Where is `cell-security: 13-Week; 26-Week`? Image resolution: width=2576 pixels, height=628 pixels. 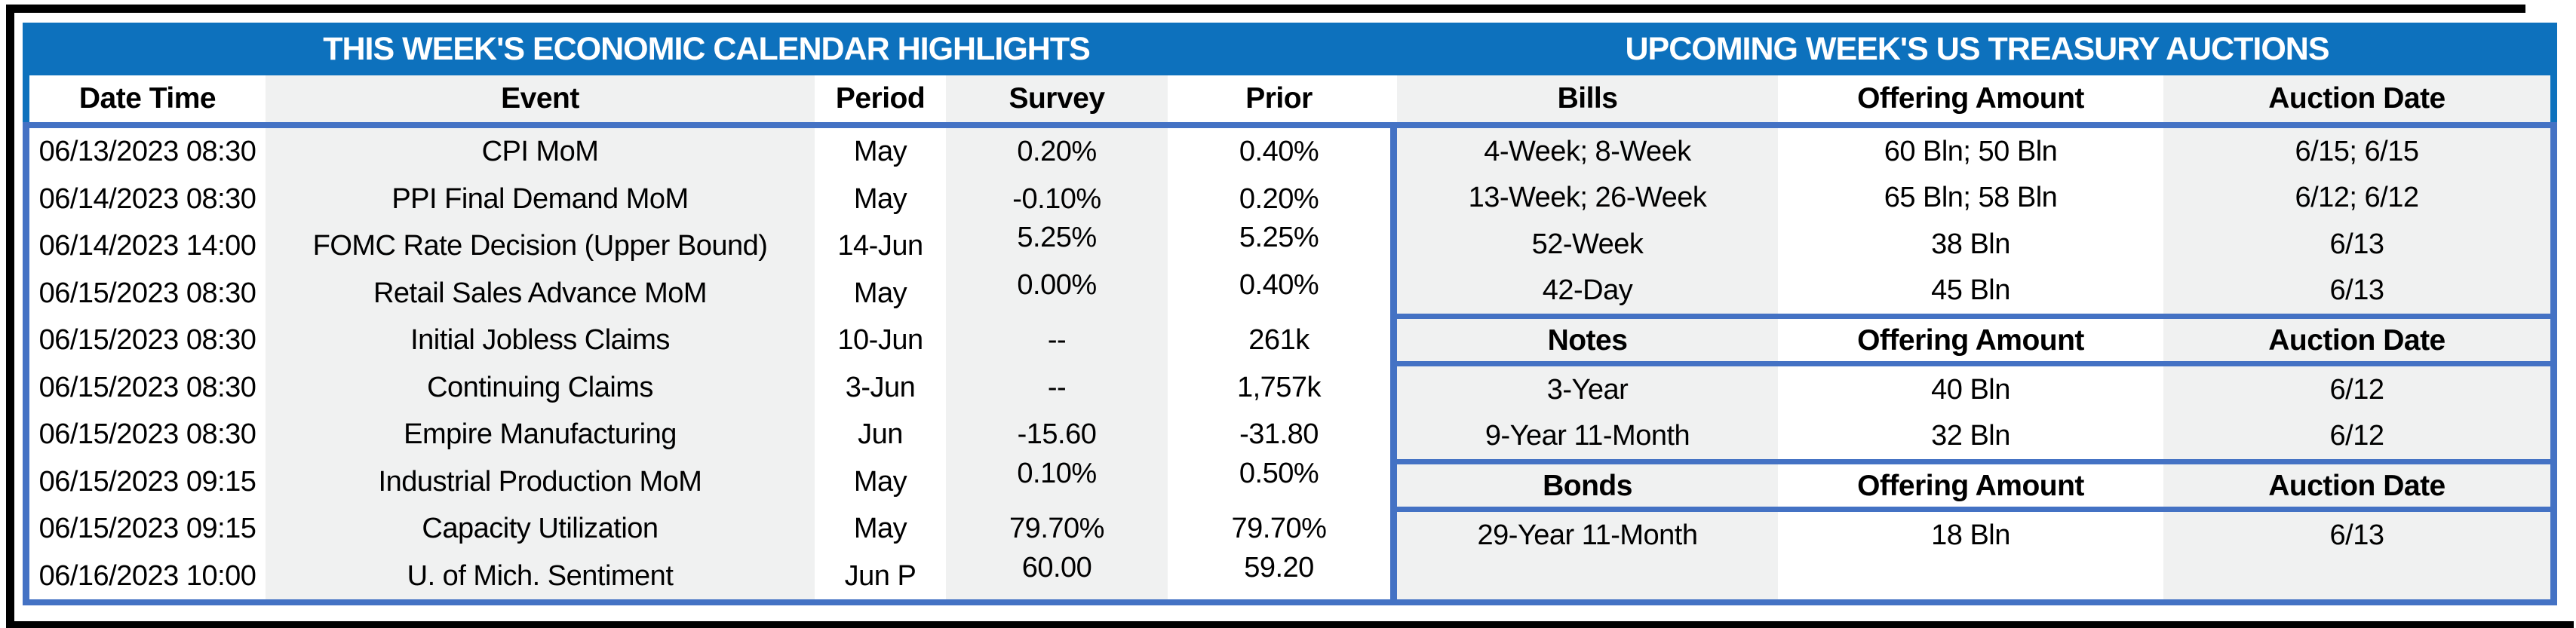 cell-security: 13-Week; 26-Week is located at coordinates (1587, 197).